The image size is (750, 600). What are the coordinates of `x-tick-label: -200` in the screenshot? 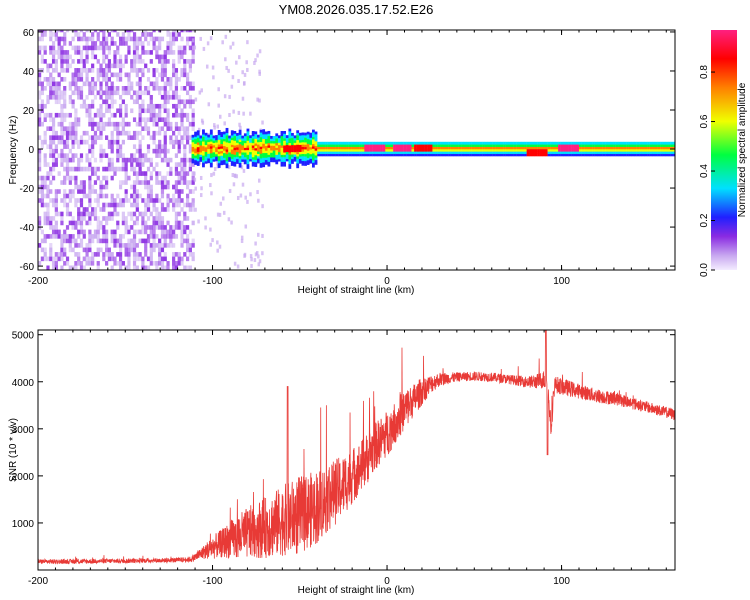 It's located at (38, 281).